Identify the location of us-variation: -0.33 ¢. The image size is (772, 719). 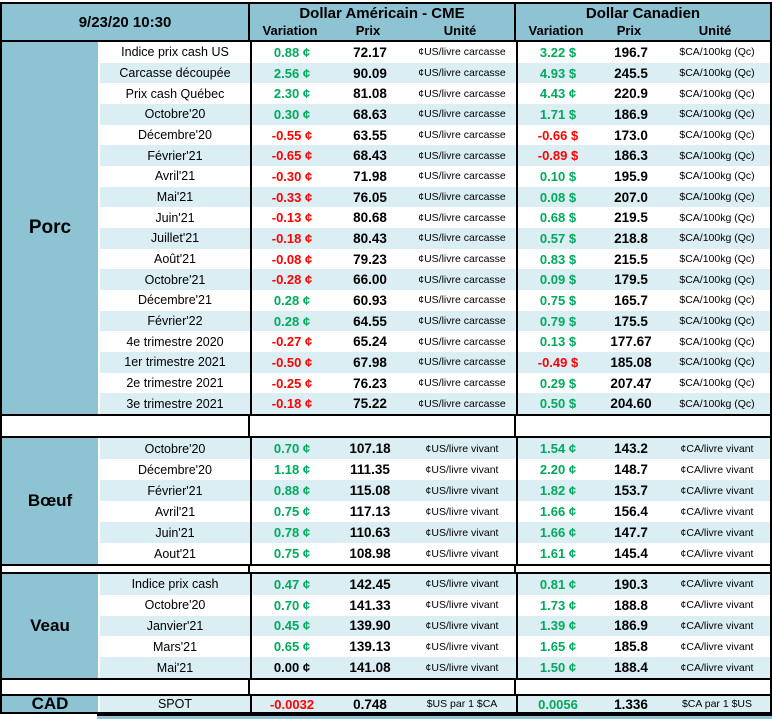
(291, 197).